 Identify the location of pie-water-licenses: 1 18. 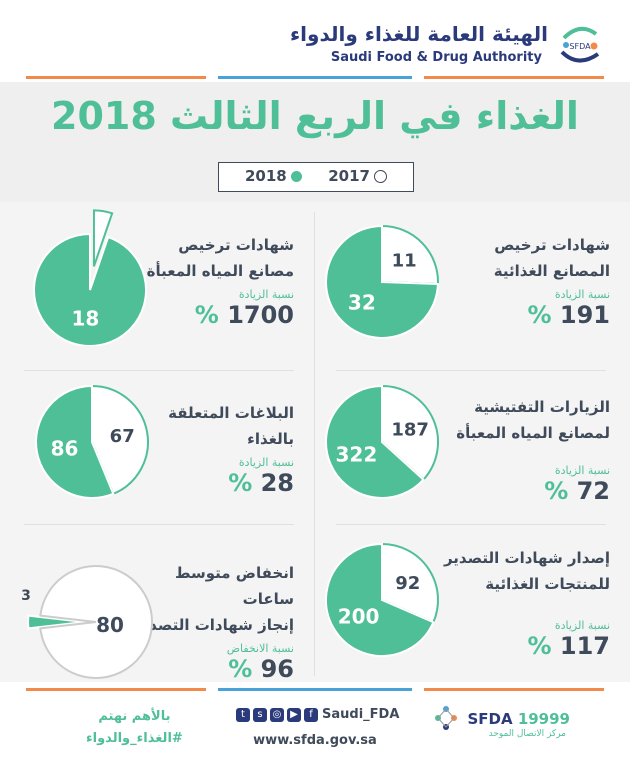
(90, 276).